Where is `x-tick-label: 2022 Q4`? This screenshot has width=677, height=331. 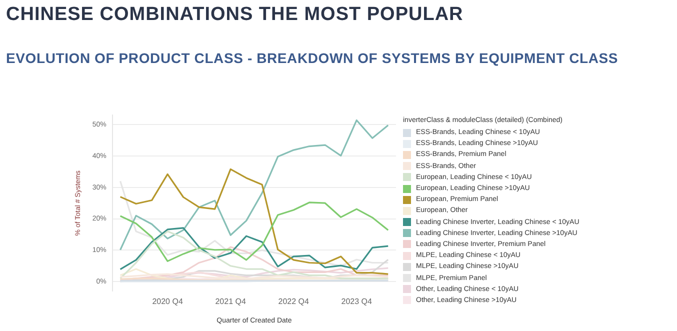 x-tick-label: 2022 Q4 is located at coordinates (294, 301).